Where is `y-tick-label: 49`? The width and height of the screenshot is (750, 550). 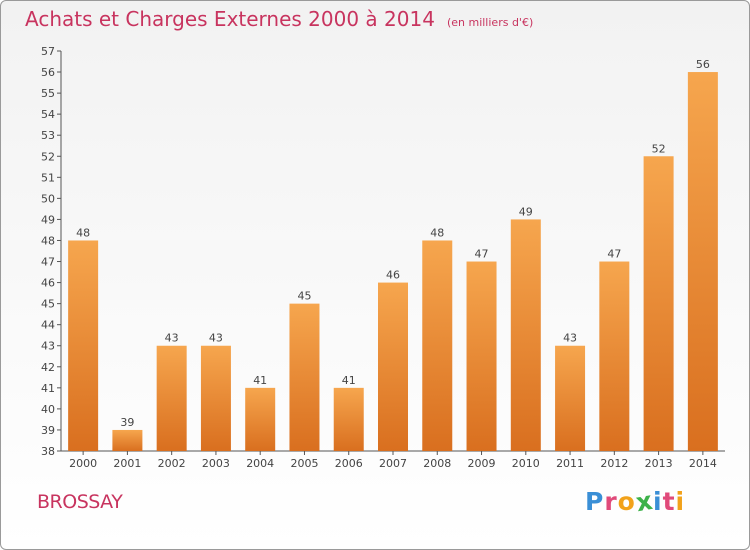
y-tick-label: 49 is located at coordinates (48, 219).